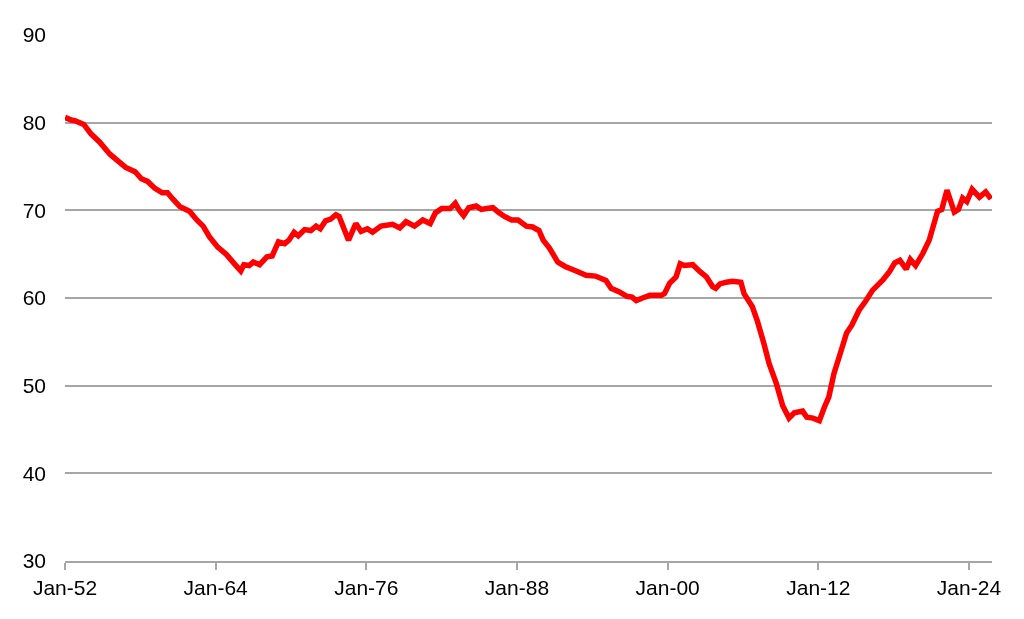 This screenshot has width=1024, height=619. I want to click on x-tick-label: Jan-64, so click(216, 588).